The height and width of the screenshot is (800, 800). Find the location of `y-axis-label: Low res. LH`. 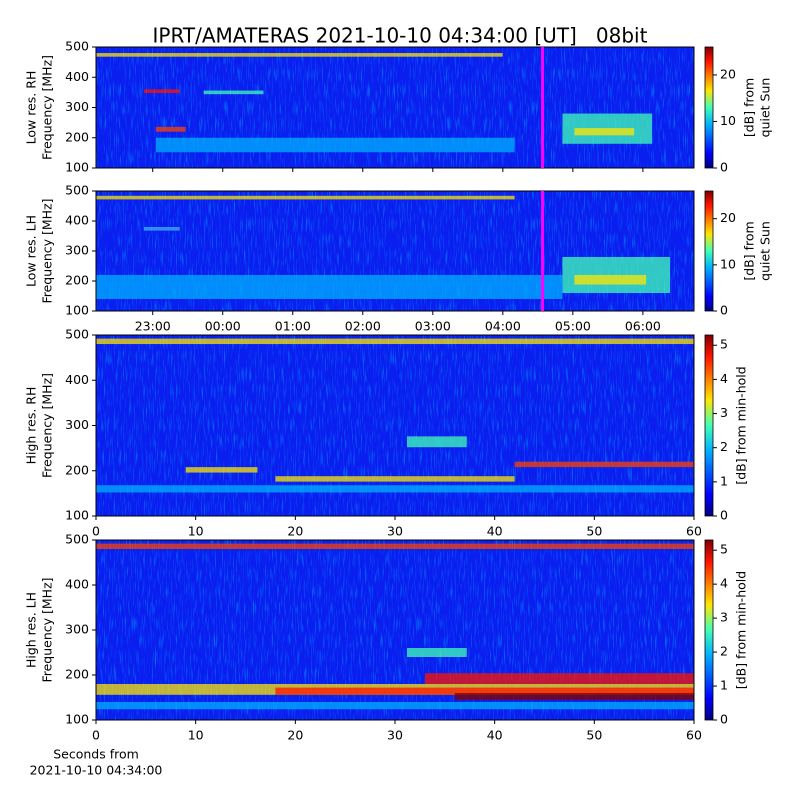

y-axis-label: Low res. LH is located at coordinates (31, 251).